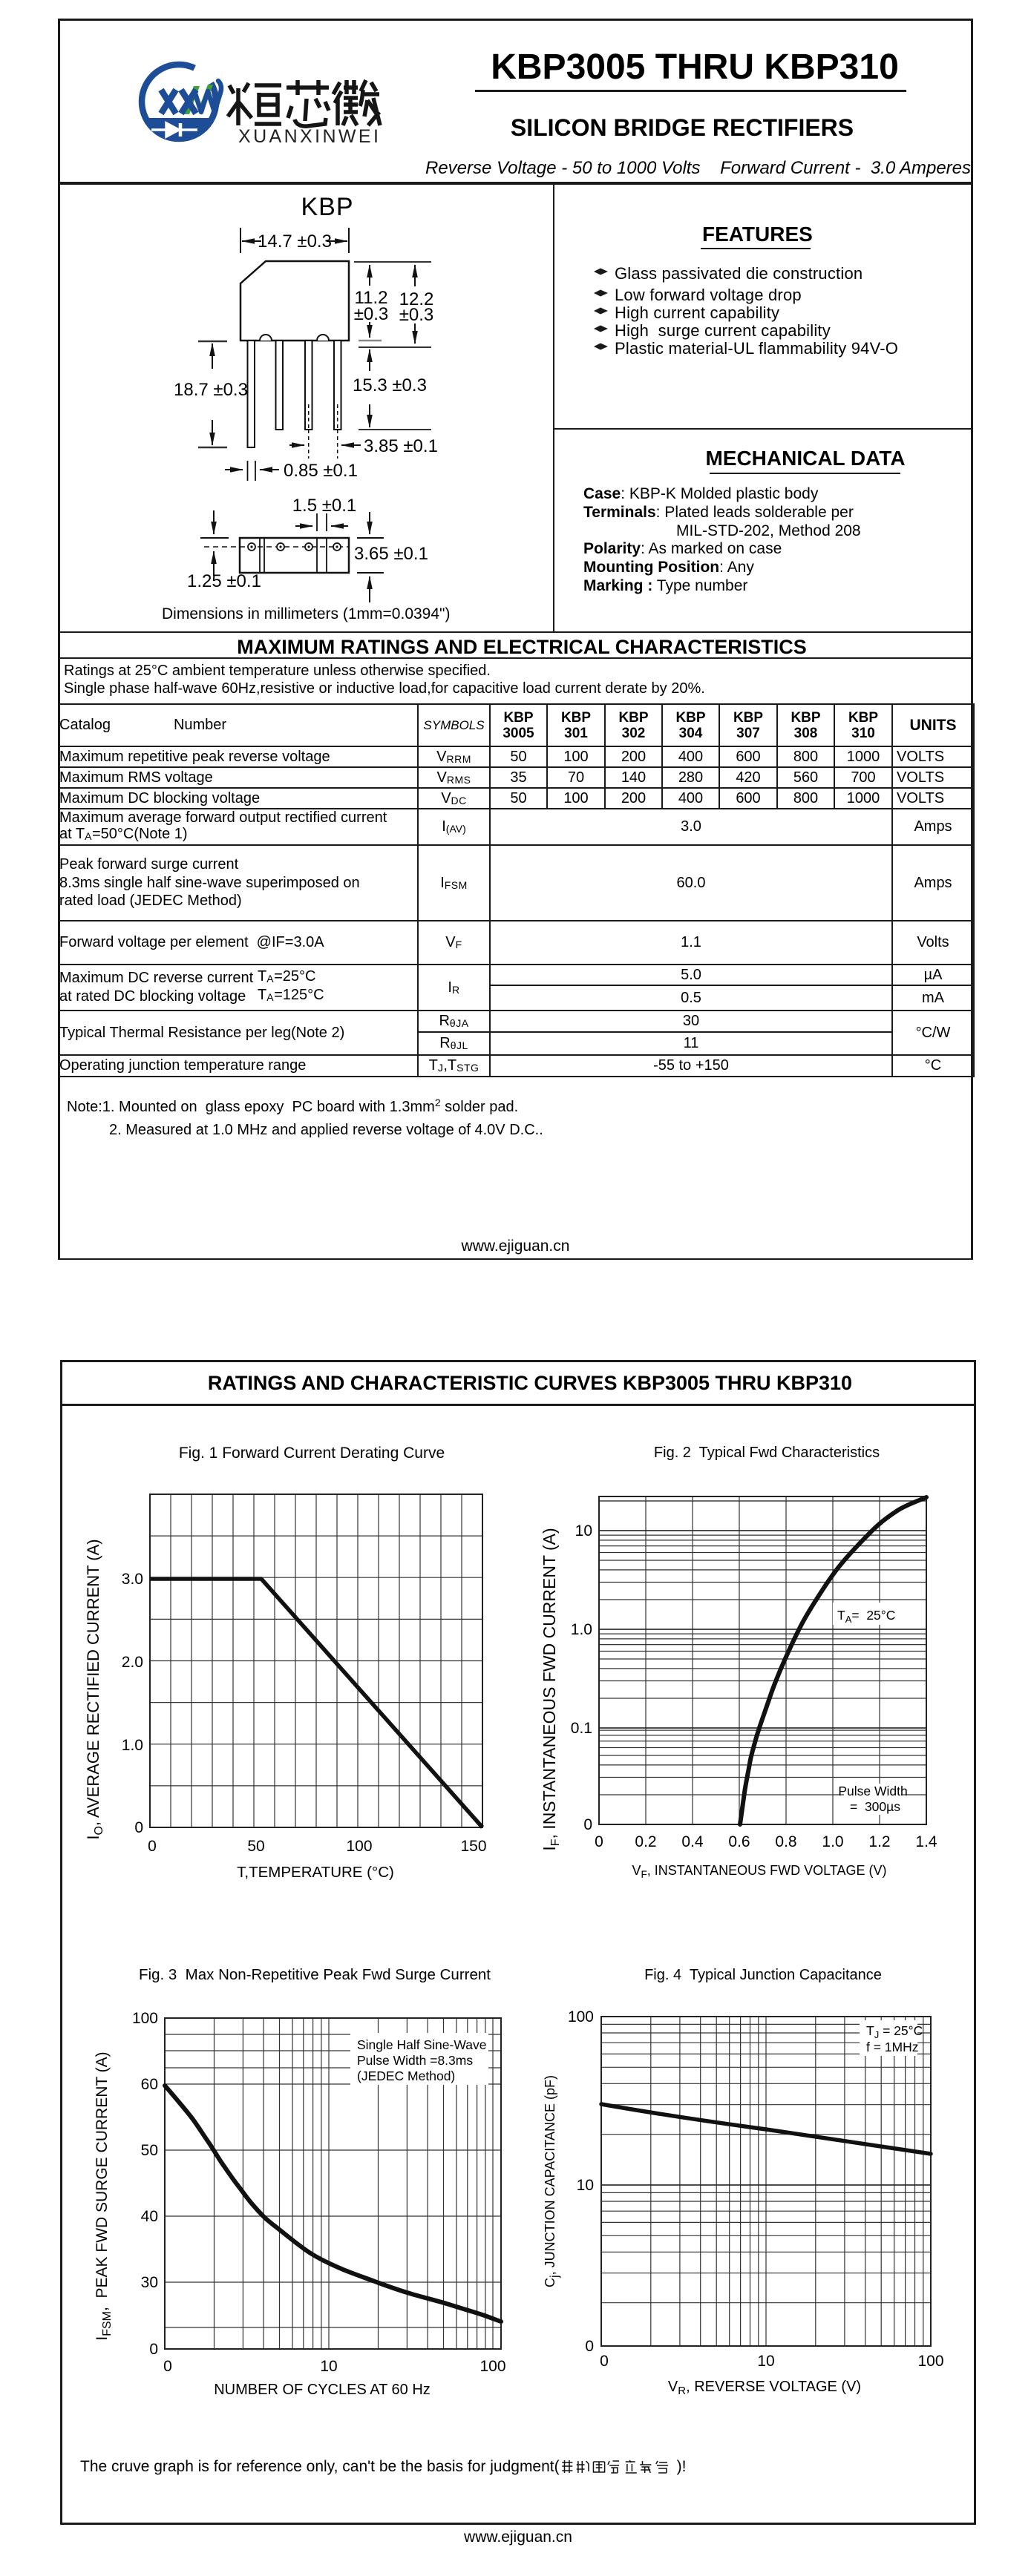 This screenshot has width=1031, height=2576. I want to click on svg-text:IO, AVERAGE RECTIFIED CURRENT: IO, AVERAGE RECTIFIED CURRENT (A), so click(94, 1689).